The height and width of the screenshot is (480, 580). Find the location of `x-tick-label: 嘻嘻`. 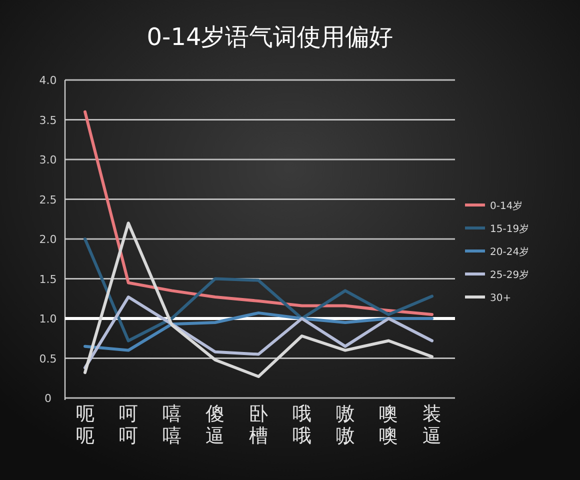

x-tick-label: 嘻嘻 is located at coordinates (172, 425).